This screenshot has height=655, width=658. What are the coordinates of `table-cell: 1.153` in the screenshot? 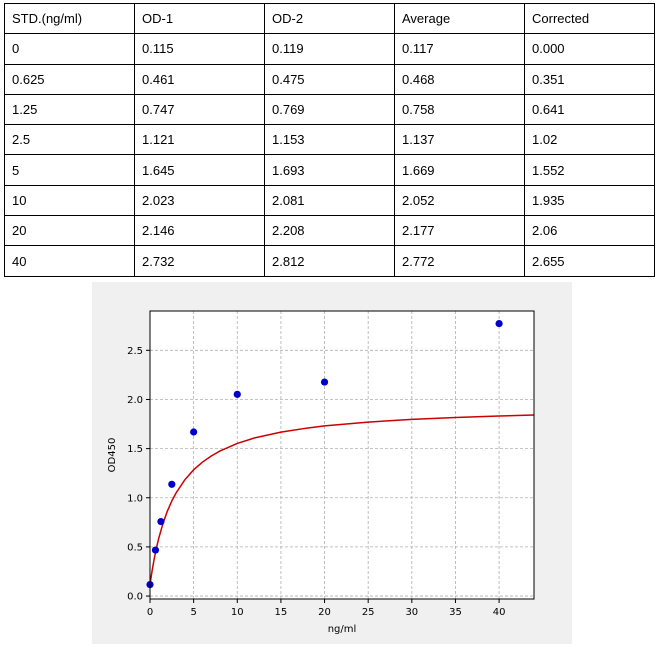 It's located at (329, 140).